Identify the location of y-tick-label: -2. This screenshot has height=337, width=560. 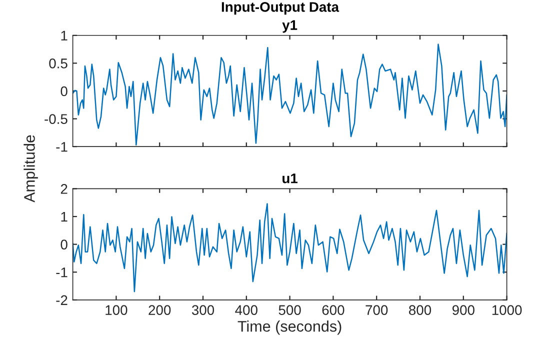
(62, 300).